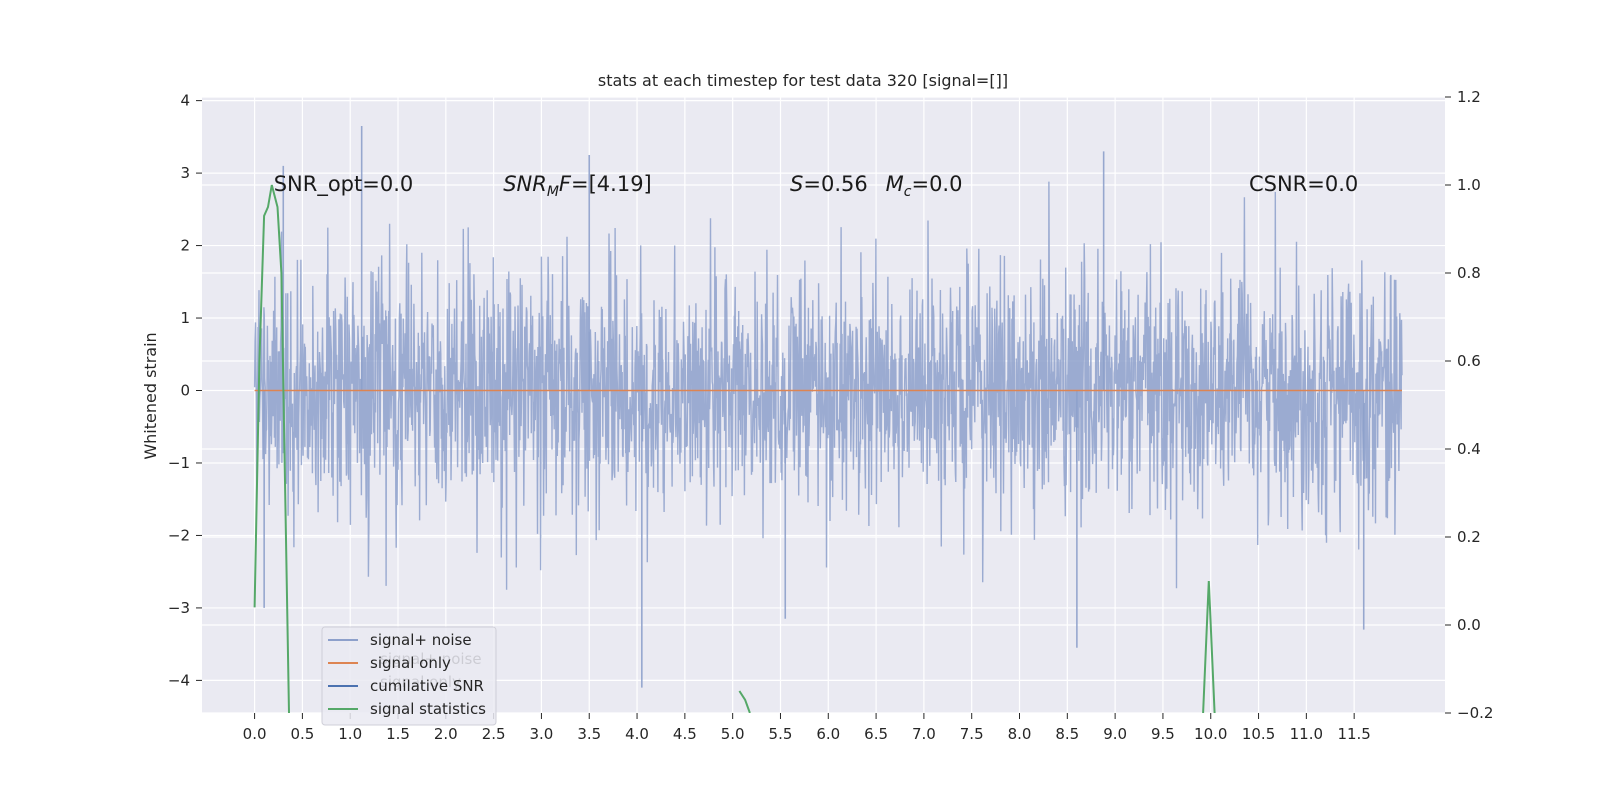 This screenshot has height=800, width=1600. What do you see at coordinates (1469, 537) in the screenshot?
I see `y2-tick-label: 0.2` at bounding box center [1469, 537].